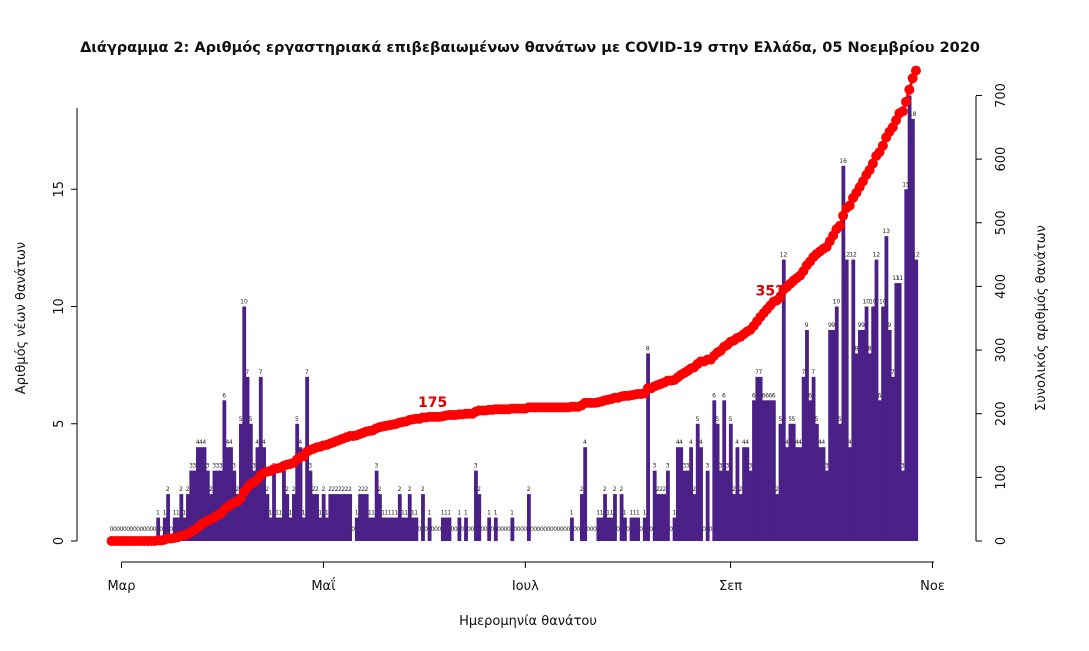 The width and height of the screenshot is (1089, 651). What do you see at coordinates (1001, 350) in the screenshot?
I see `y2-tick-label: 300` at bounding box center [1001, 350].